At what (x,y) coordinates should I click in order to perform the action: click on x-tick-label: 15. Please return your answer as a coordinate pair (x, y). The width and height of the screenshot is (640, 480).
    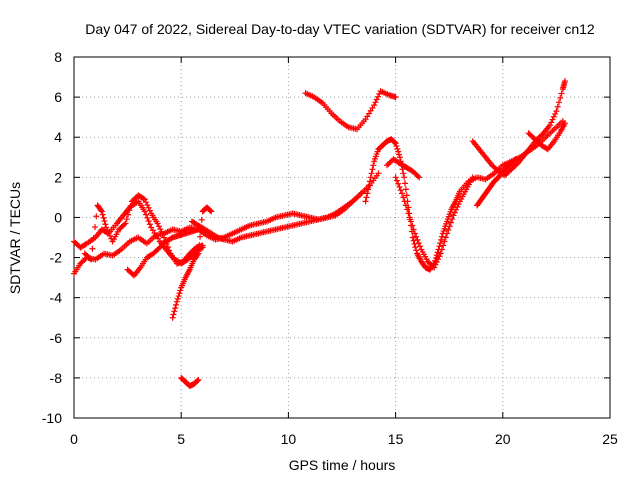
    Looking at the image, I should click on (396, 439).